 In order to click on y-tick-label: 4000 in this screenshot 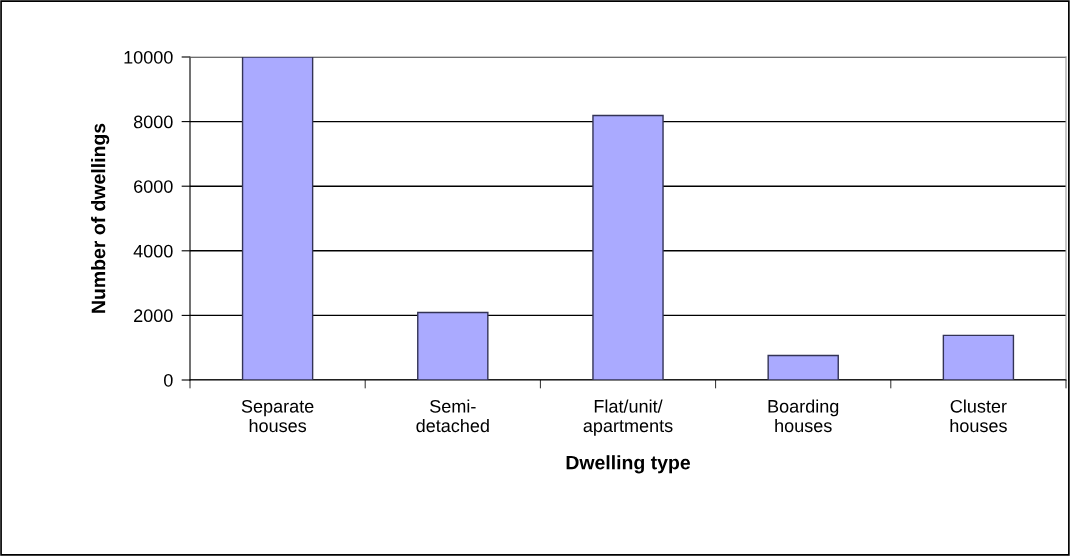, I will do `click(153, 251)`.